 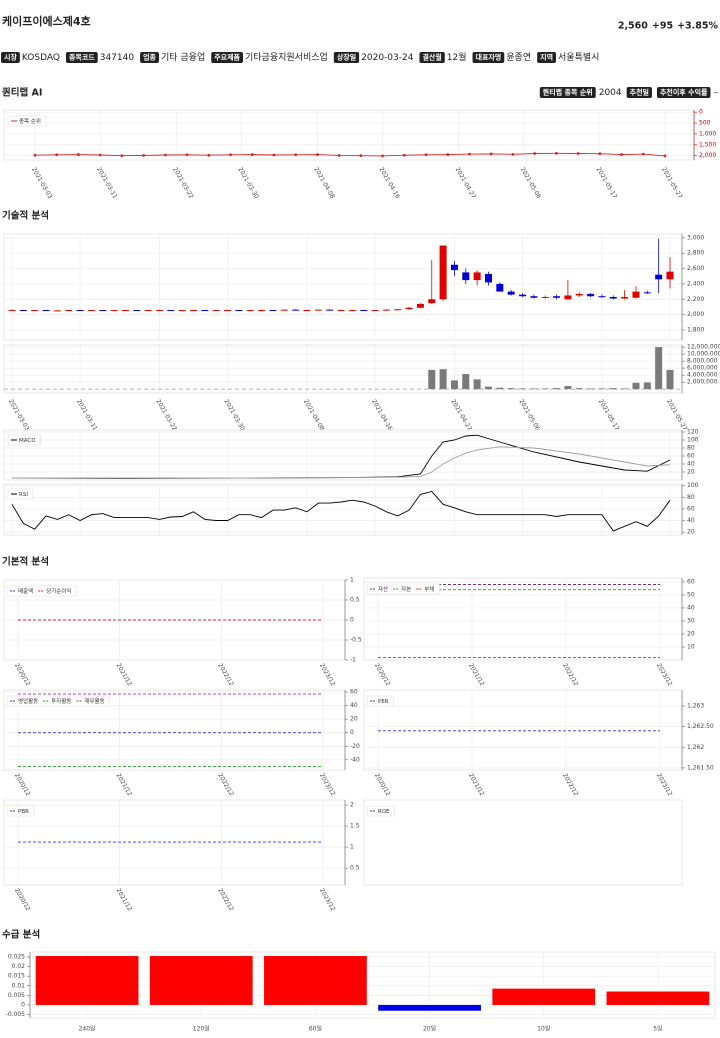 I want to click on y-tick-label: 10, so click(x=691, y=646).